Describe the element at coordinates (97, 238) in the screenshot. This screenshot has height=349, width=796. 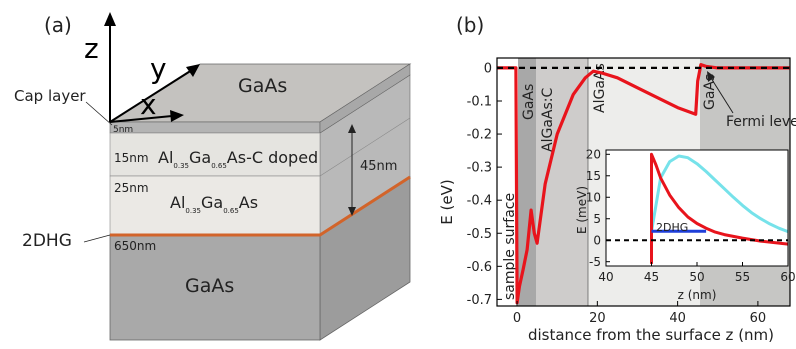
I see `two-dhg-leader` at that location.